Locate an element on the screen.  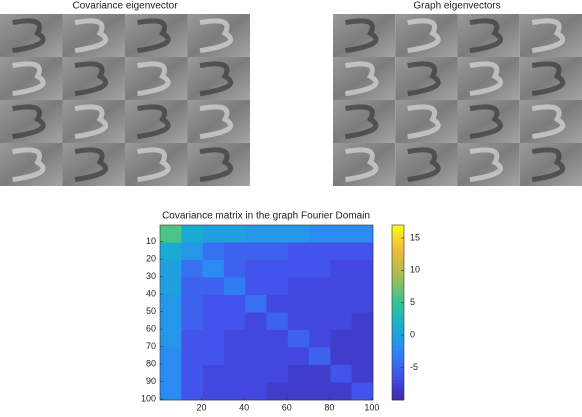
colorbar-box is located at coordinates (398, 312).